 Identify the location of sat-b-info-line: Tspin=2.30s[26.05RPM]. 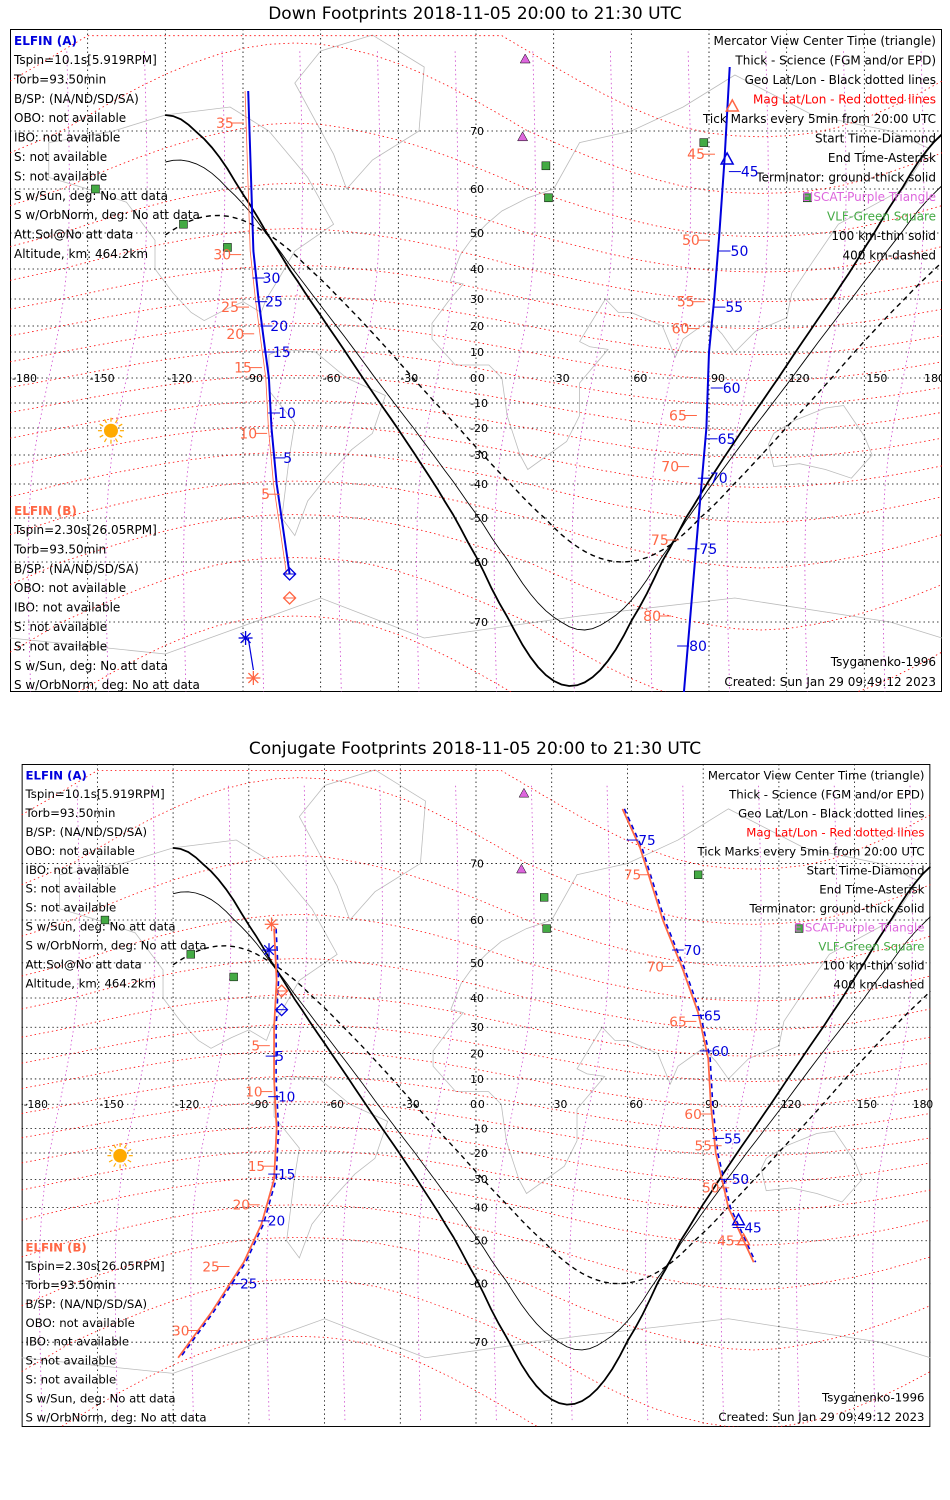
(95, 1266).